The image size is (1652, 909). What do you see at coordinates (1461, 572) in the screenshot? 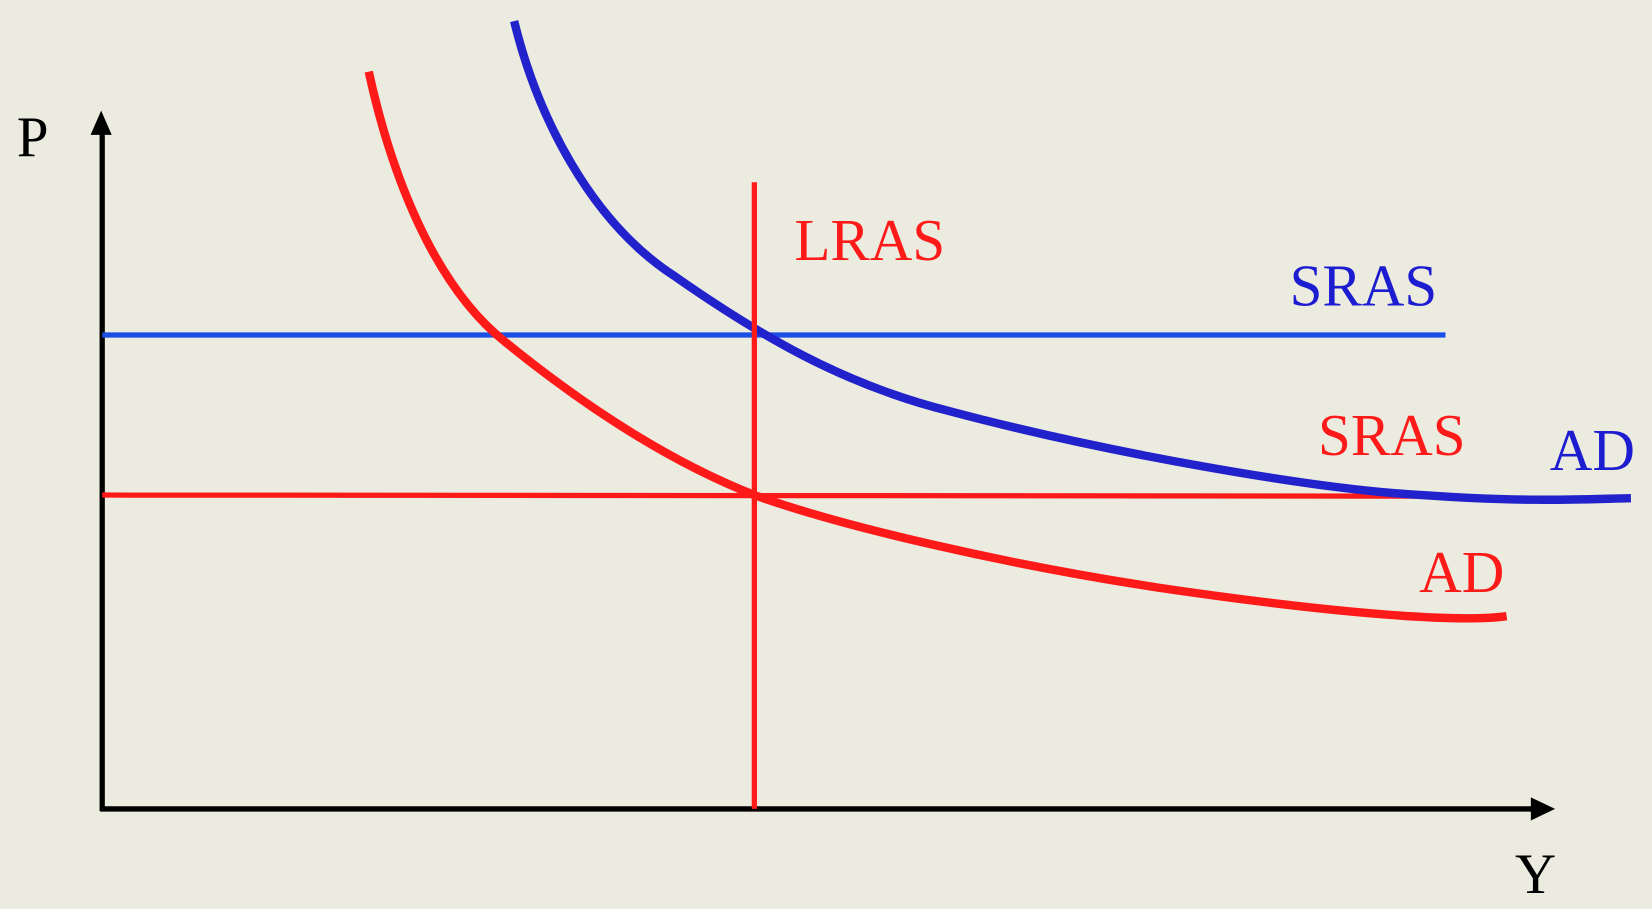
I see `ad-red-label: AD` at bounding box center [1461, 572].